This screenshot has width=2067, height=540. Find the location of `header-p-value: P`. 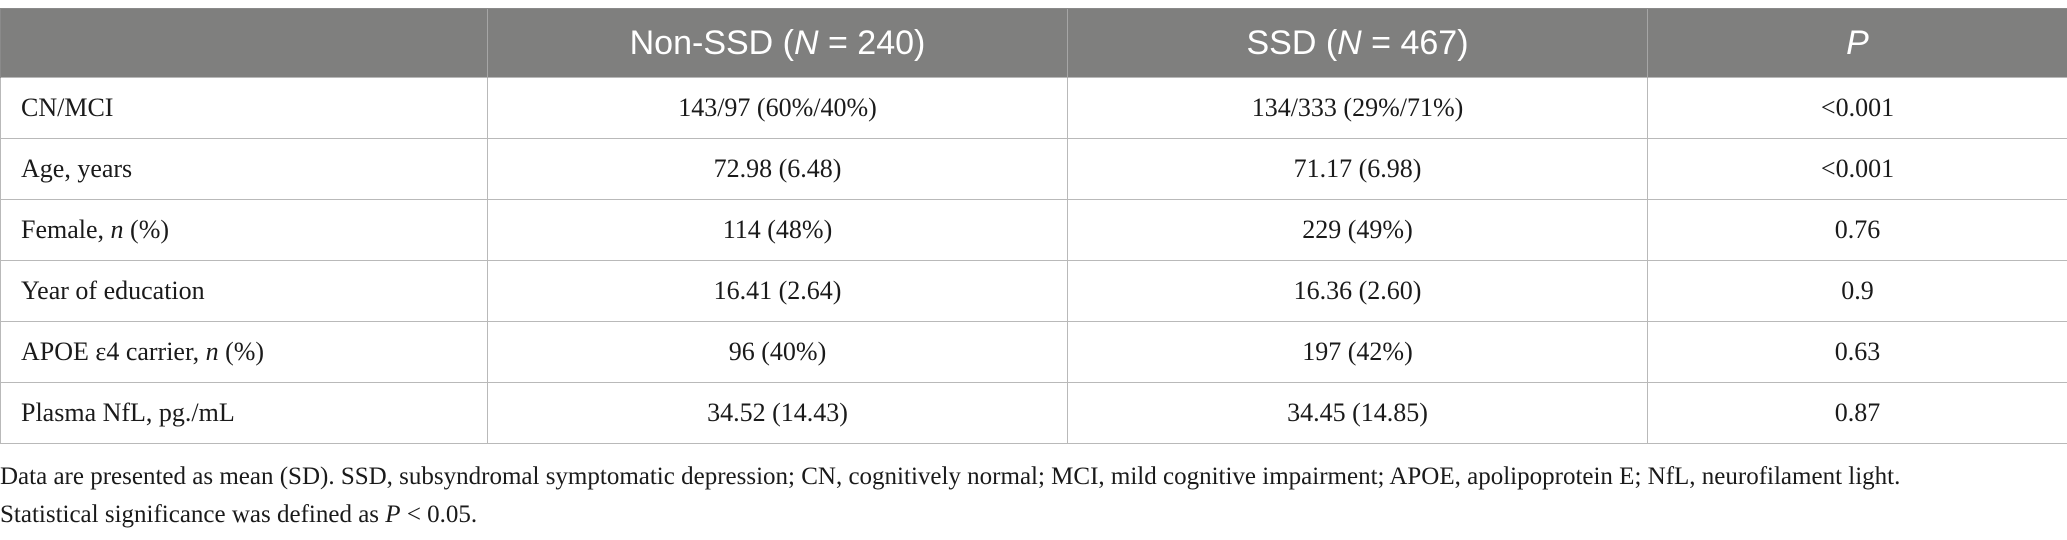

header-p-value: P is located at coordinates (1857, 43).